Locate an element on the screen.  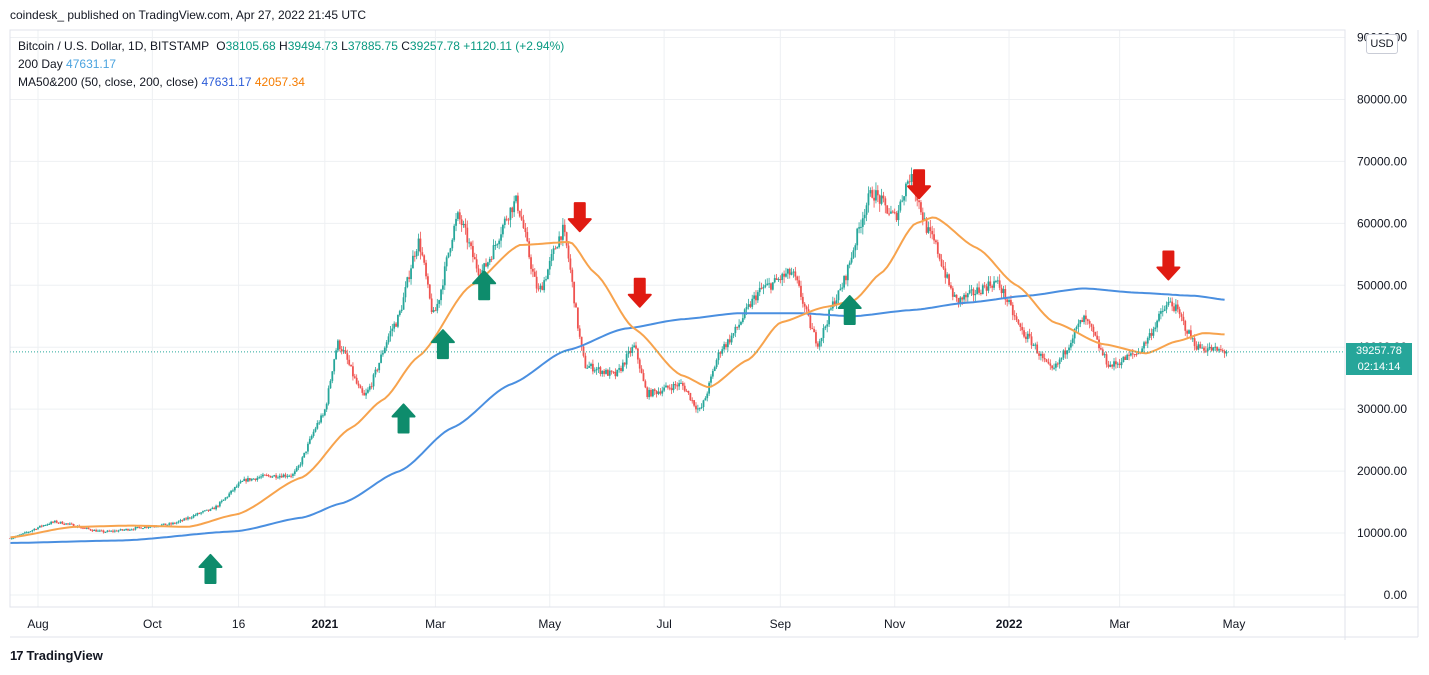
legend-low: 37885.75 is located at coordinates (372, 46).